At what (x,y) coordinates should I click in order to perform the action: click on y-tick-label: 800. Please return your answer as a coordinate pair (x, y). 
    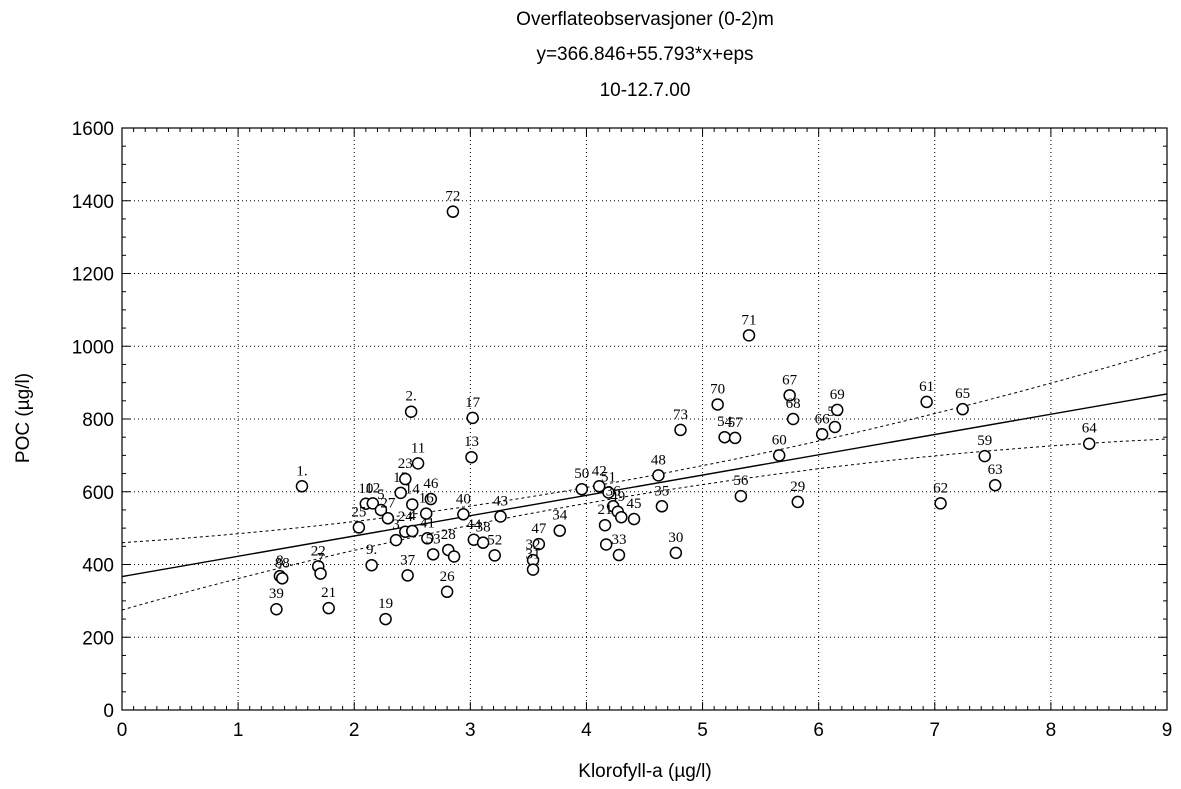
    Looking at the image, I should click on (98, 420).